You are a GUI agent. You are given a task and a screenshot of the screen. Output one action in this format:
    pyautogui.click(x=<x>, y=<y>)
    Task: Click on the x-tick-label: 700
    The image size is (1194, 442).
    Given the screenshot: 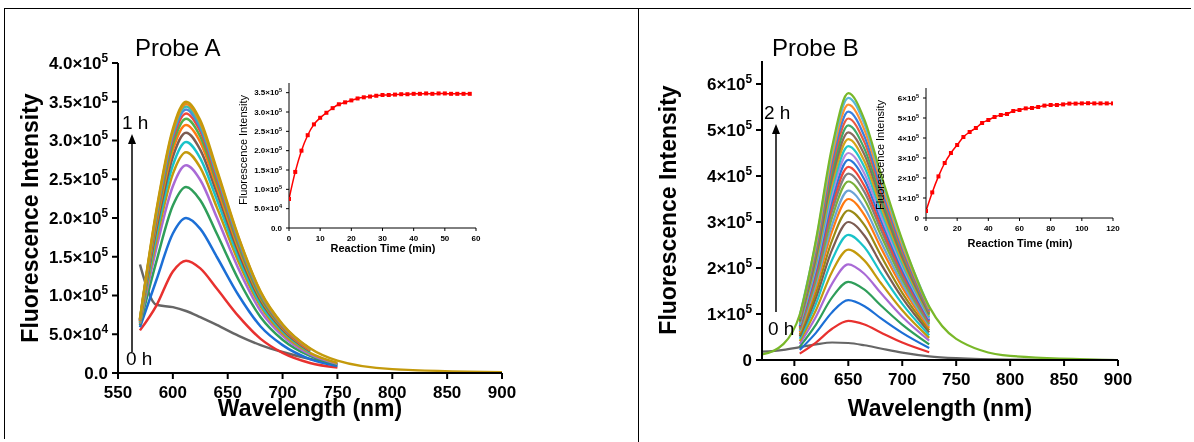 What is the action you would take?
    pyautogui.click(x=902, y=379)
    